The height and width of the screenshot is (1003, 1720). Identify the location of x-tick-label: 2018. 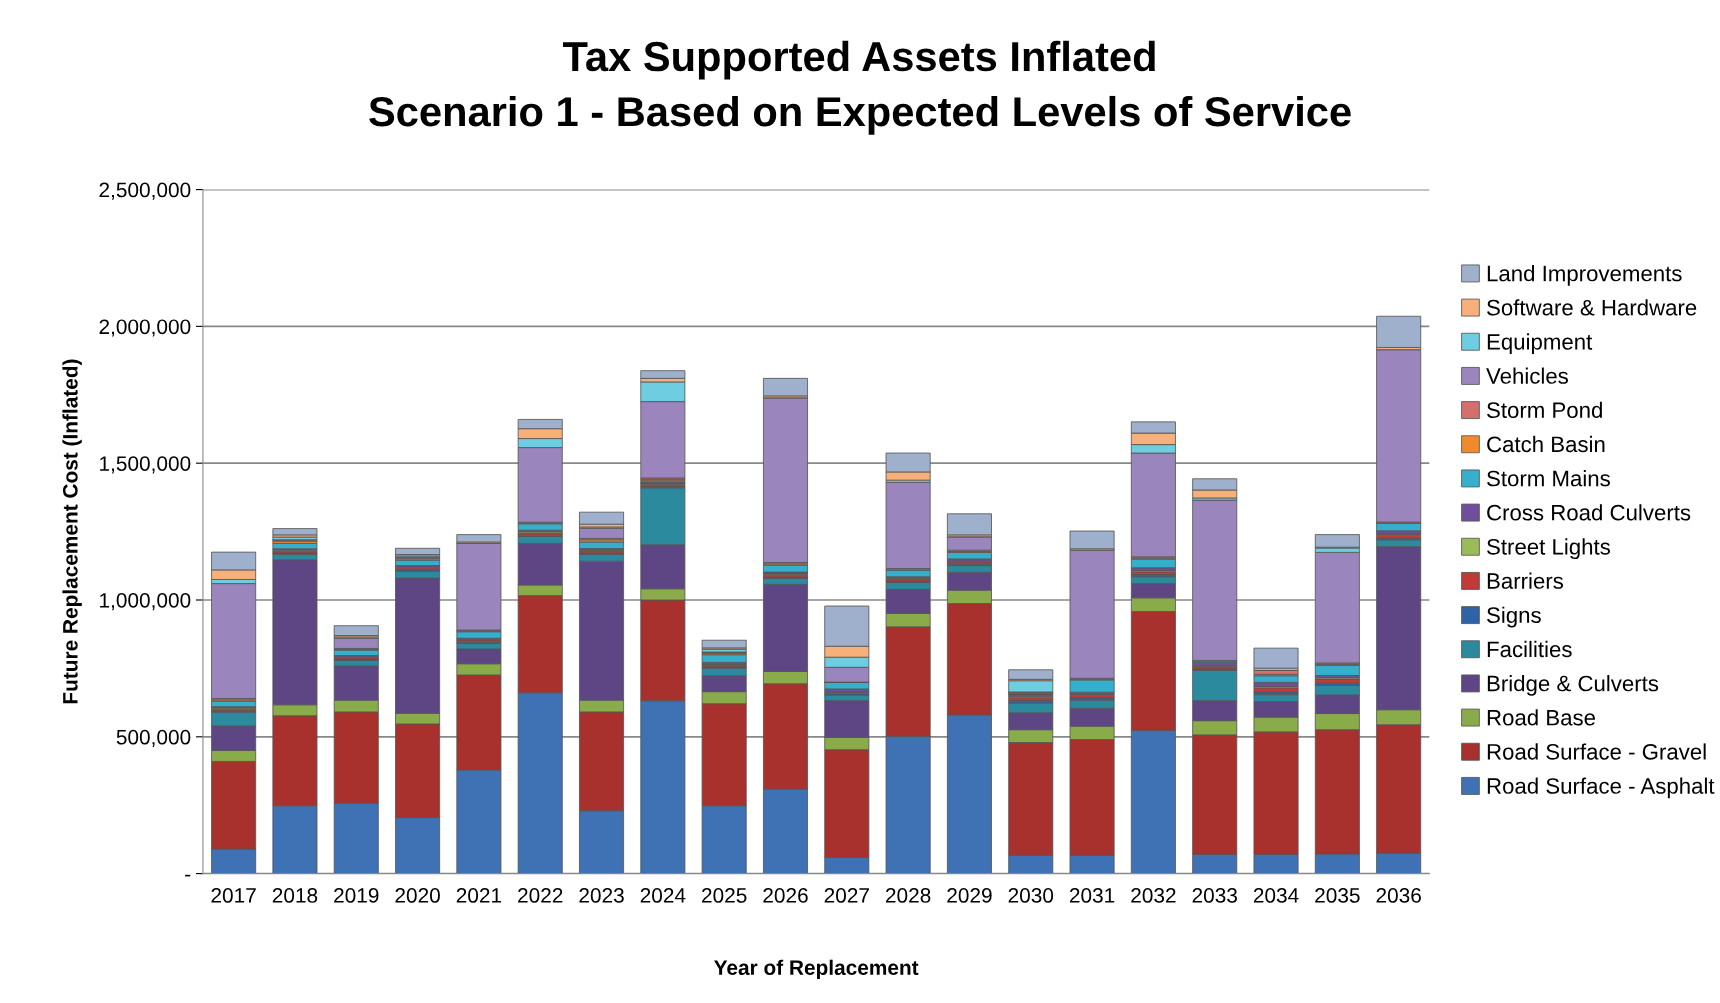
(295, 895).